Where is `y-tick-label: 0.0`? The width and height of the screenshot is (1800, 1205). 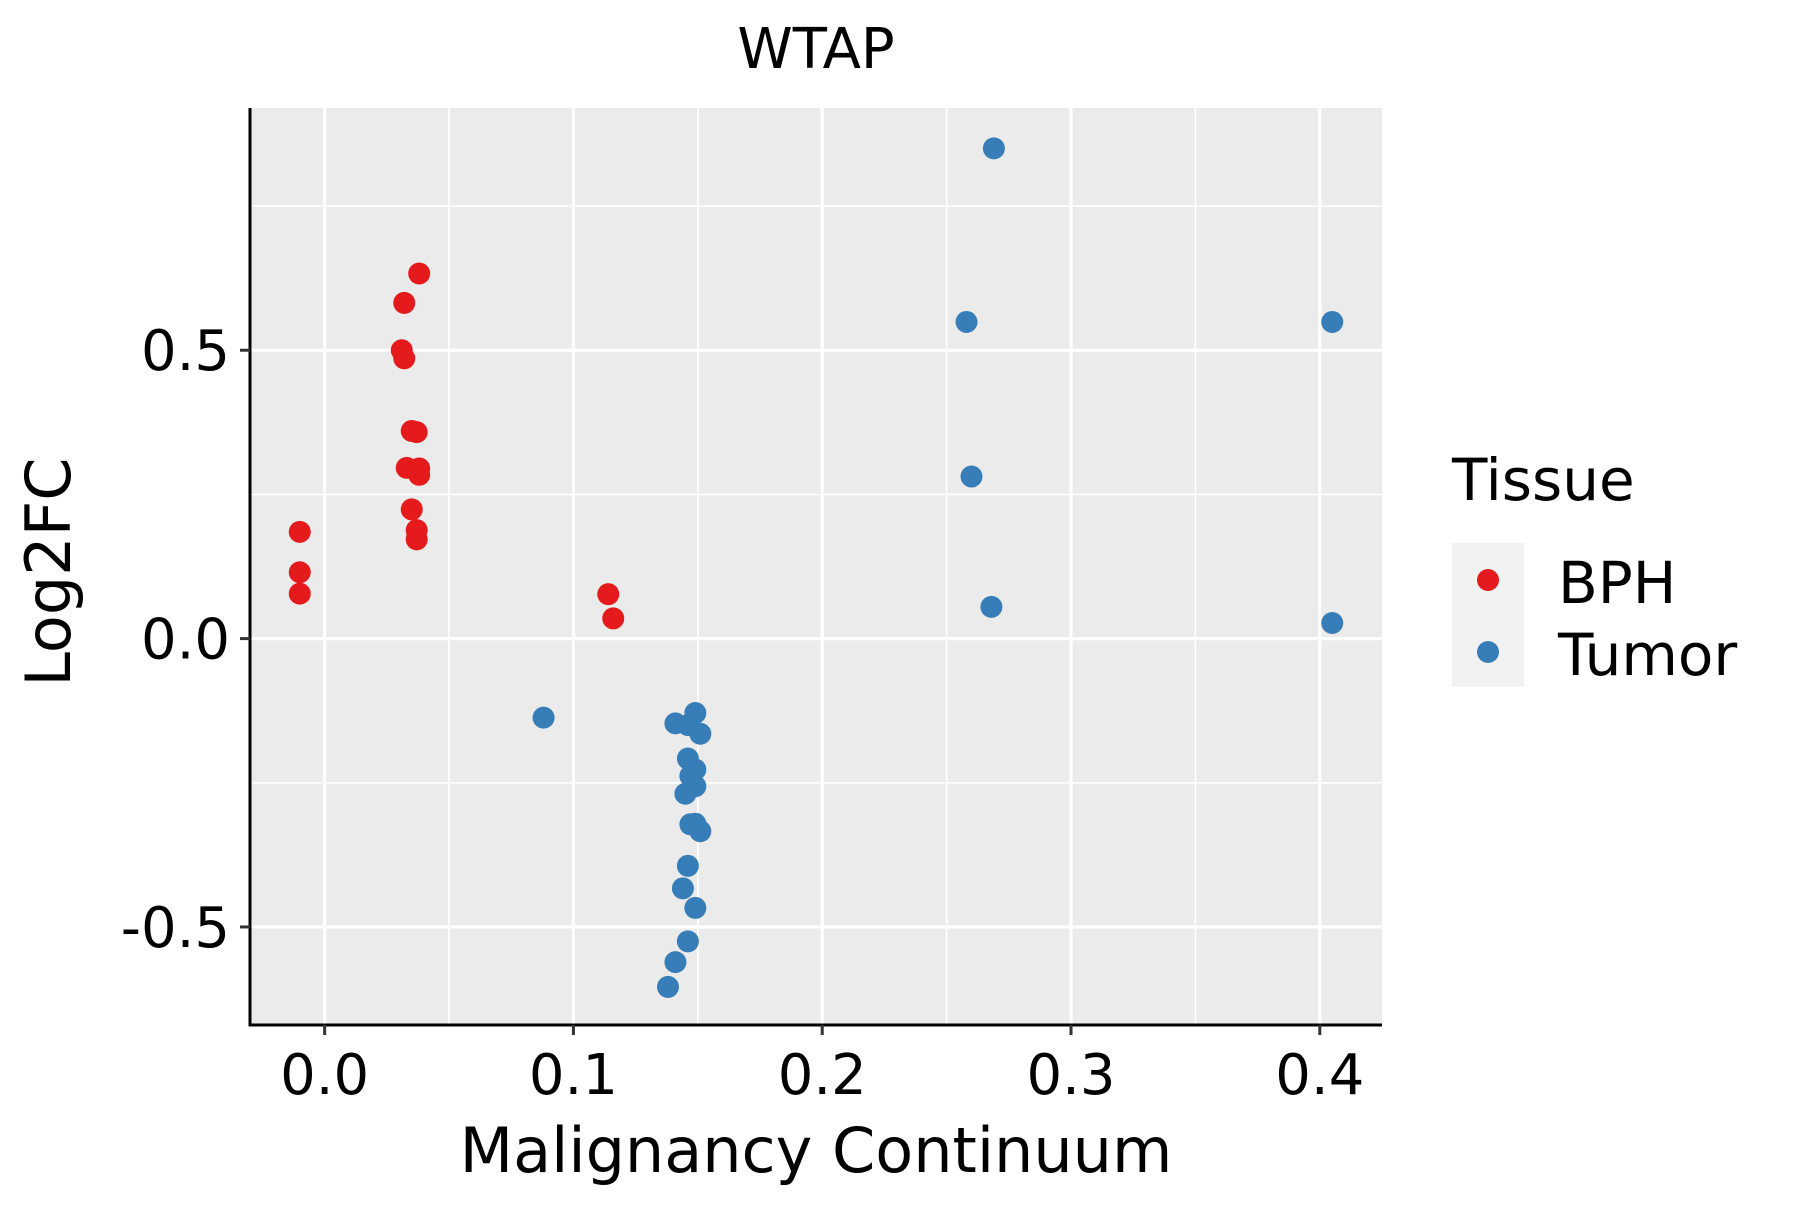
y-tick-label: 0.0 is located at coordinates (185, 640).